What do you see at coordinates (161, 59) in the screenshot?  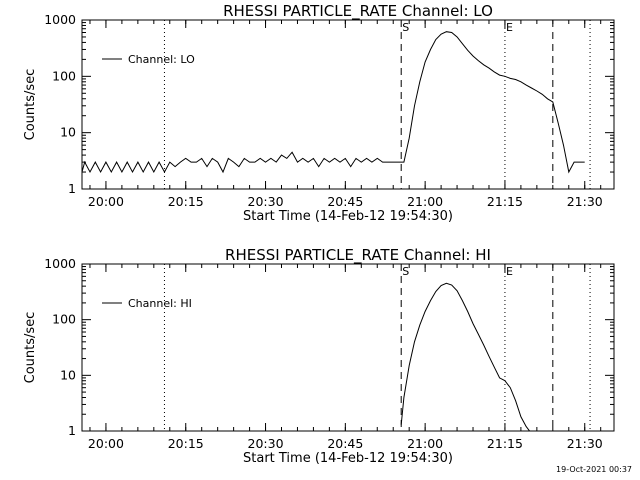 I see `legend-entry: Channel: LO` at bounding box center [161, 59].